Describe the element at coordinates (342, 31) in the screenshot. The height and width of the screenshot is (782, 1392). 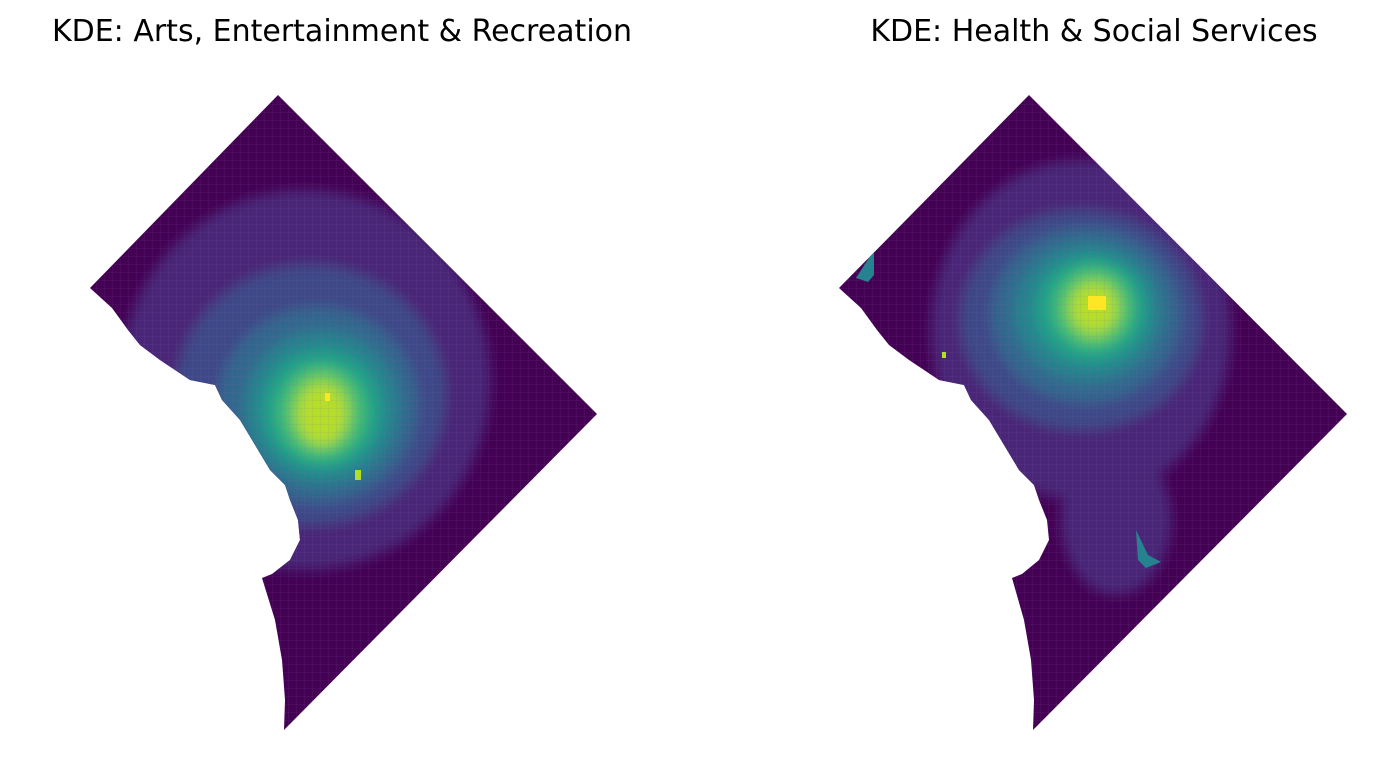
I see `map-title-arts: KDE: Arts, Entertainment & Recreation` at that location.